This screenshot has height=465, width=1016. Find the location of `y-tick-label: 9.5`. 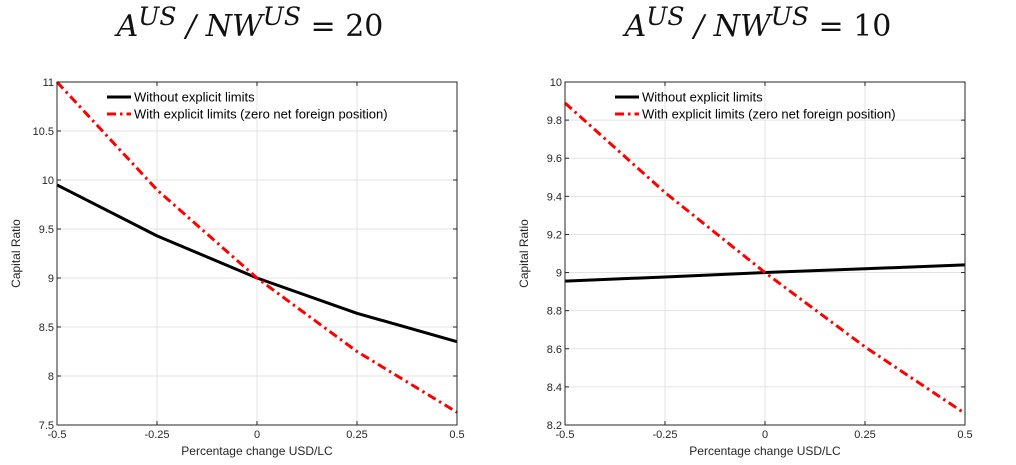

y-tick-label: 9.5 is located at coordinates (46, 230).